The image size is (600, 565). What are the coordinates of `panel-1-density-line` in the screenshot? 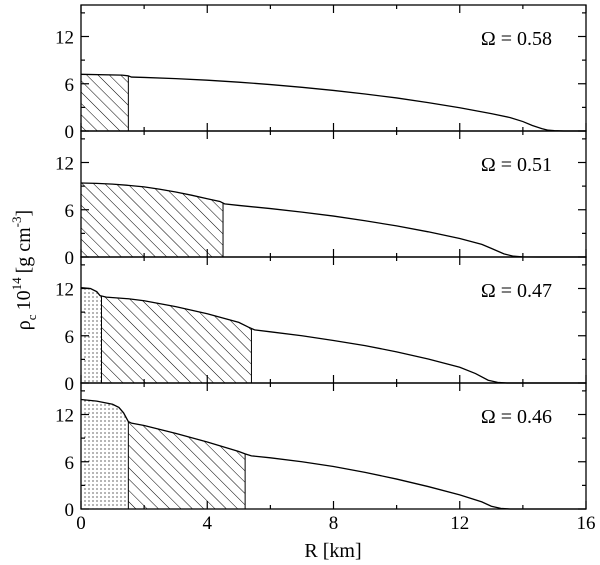 It's located at (333, 102).